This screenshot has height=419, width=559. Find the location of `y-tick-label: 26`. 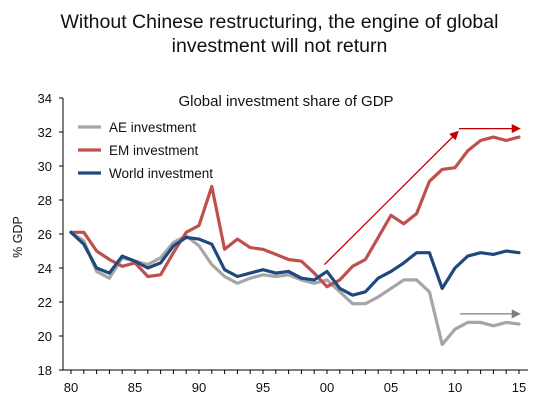

y-tick-label: 26 is located at coordinates (45, 234).